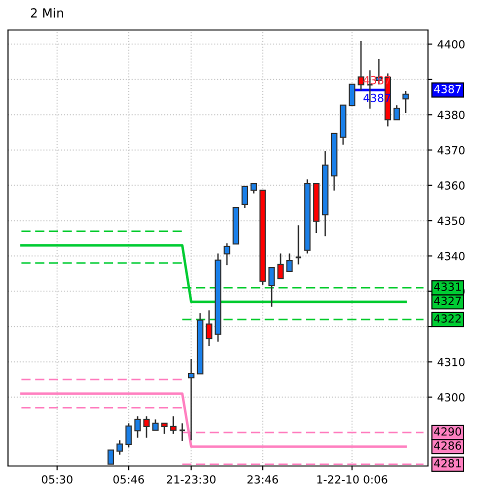 The image size is (491, 491). What do you see at coordinates (451, 221) in the screenshot?
I see `y-tick-label: 4350` at bounding box center [451, 221].